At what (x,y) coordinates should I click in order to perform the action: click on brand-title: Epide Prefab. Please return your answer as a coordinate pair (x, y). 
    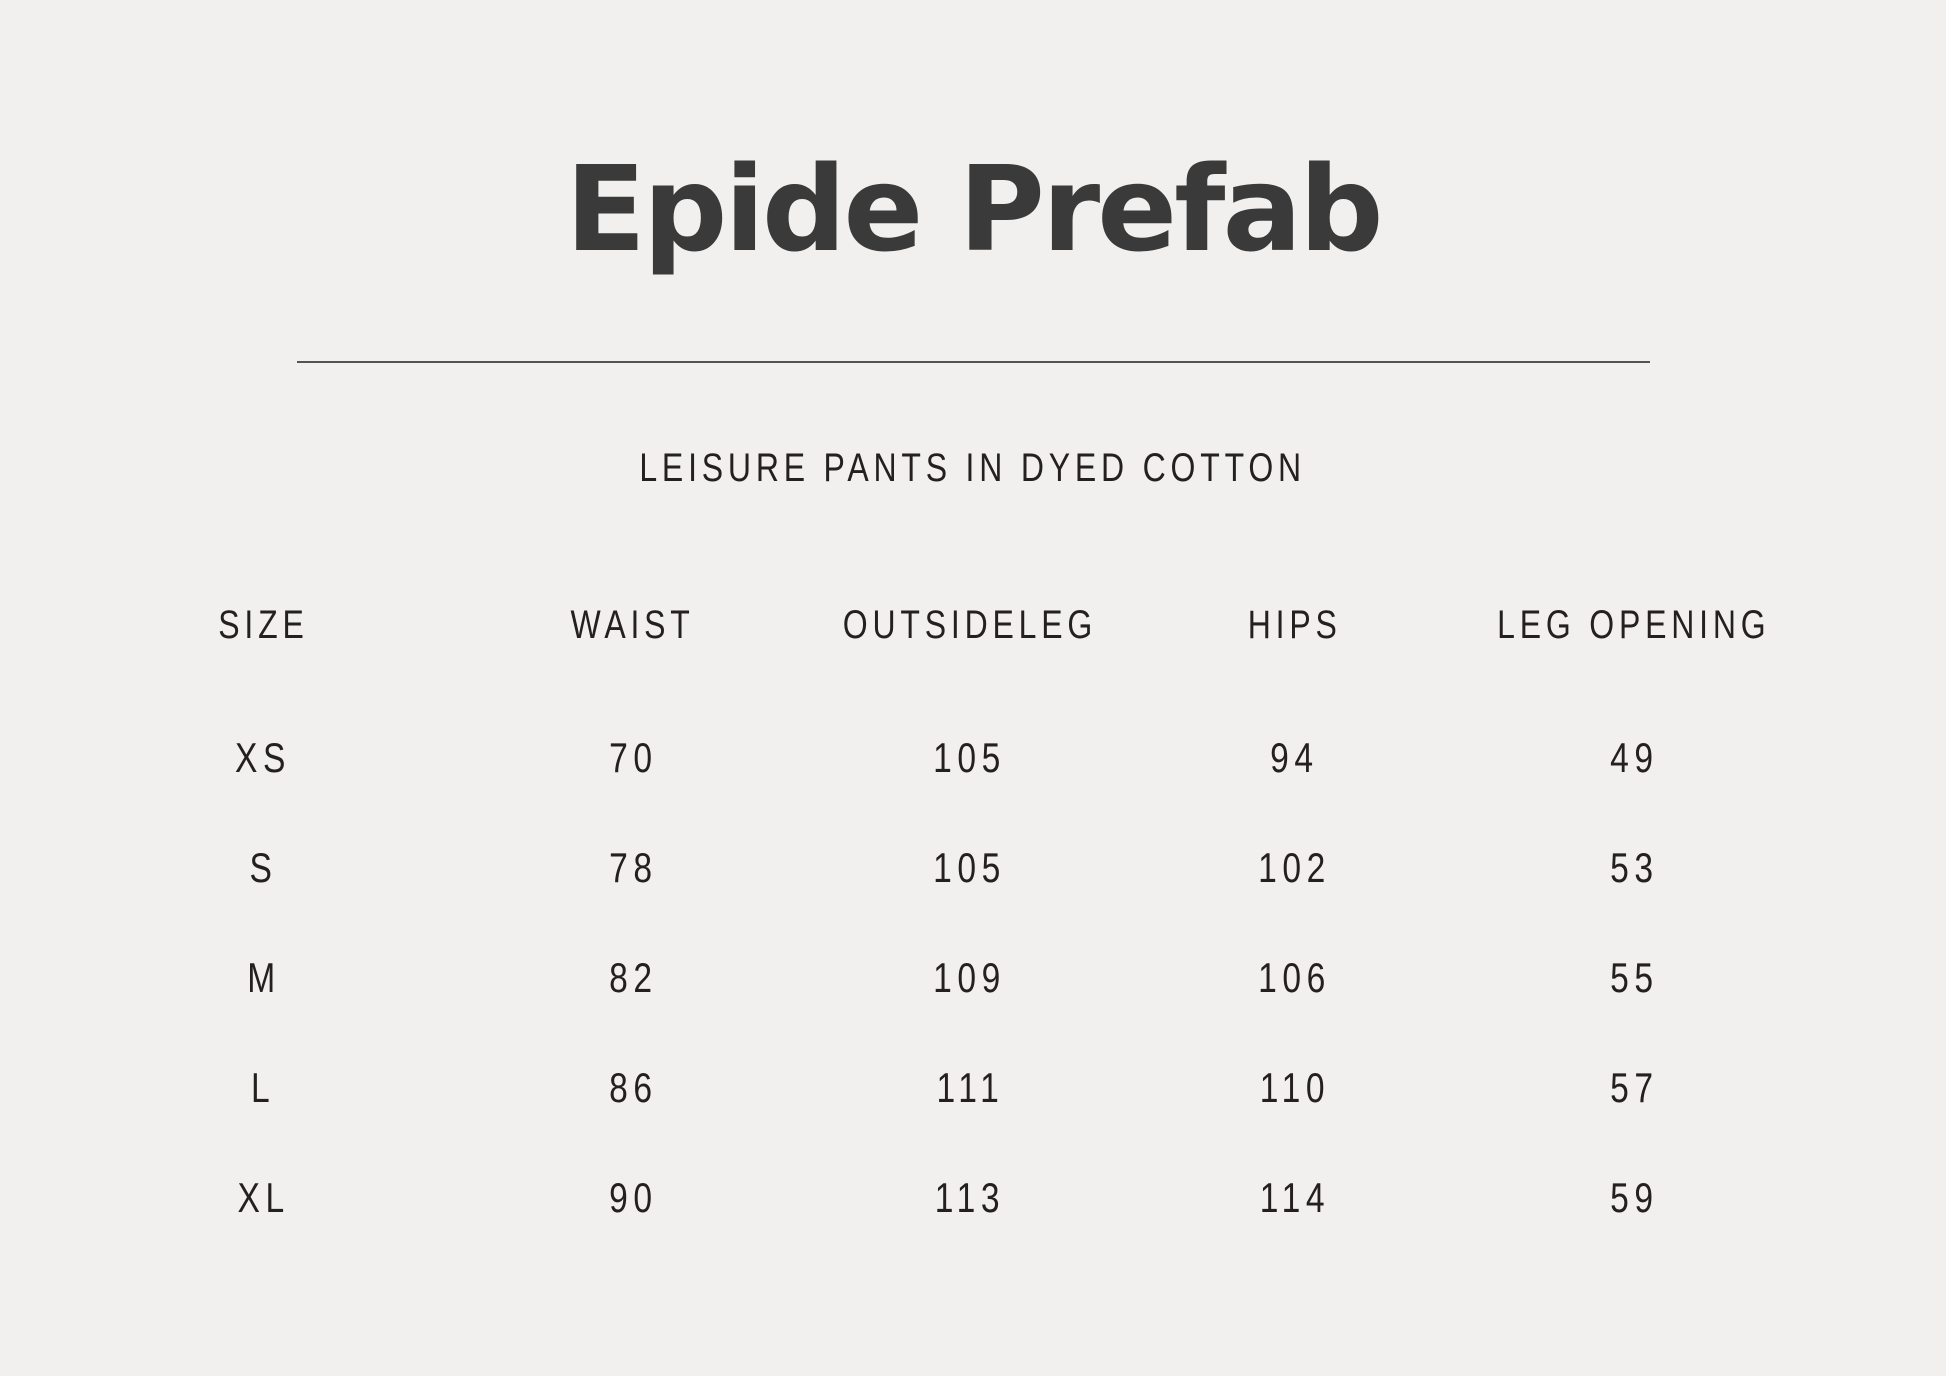
    Looking at the image, I should click on (974, 209).